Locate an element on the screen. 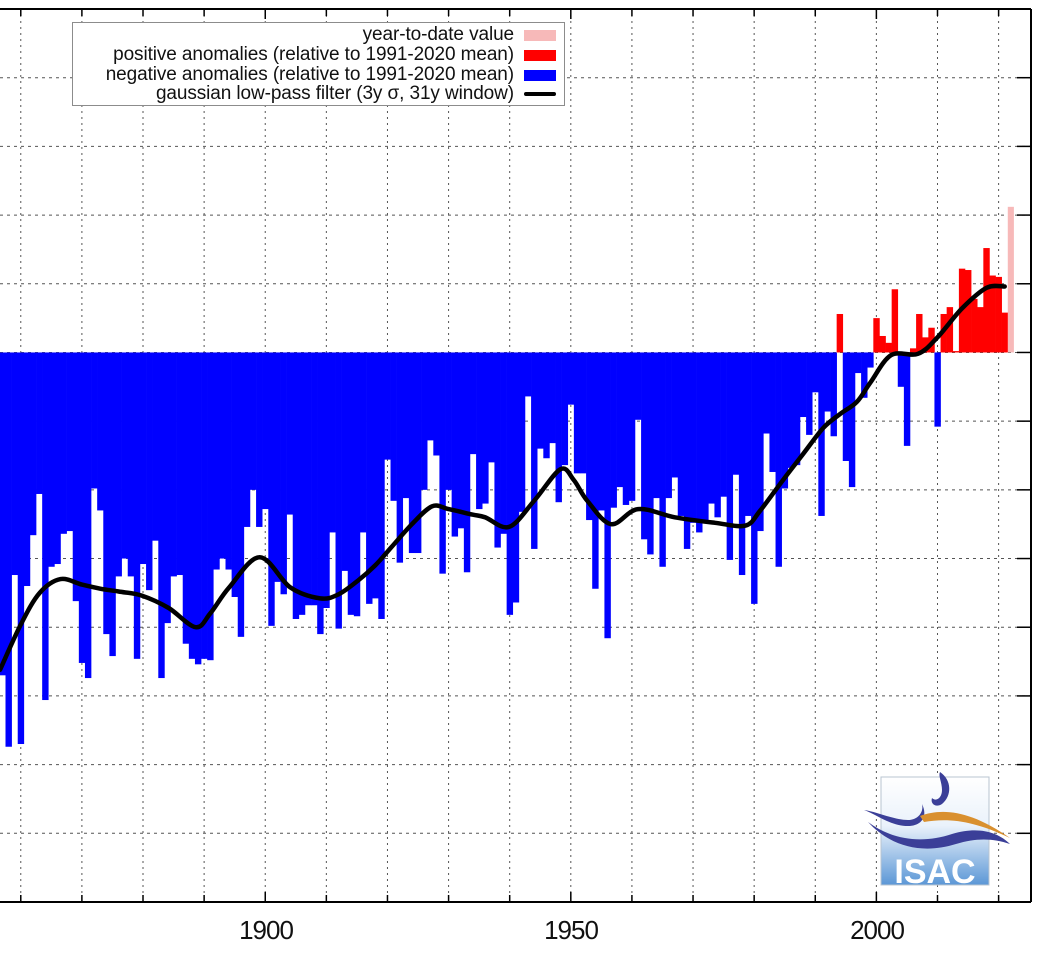 This screenshot has width=1053, height=957. bar-year-to-date is located at coordinates (1010, 279).